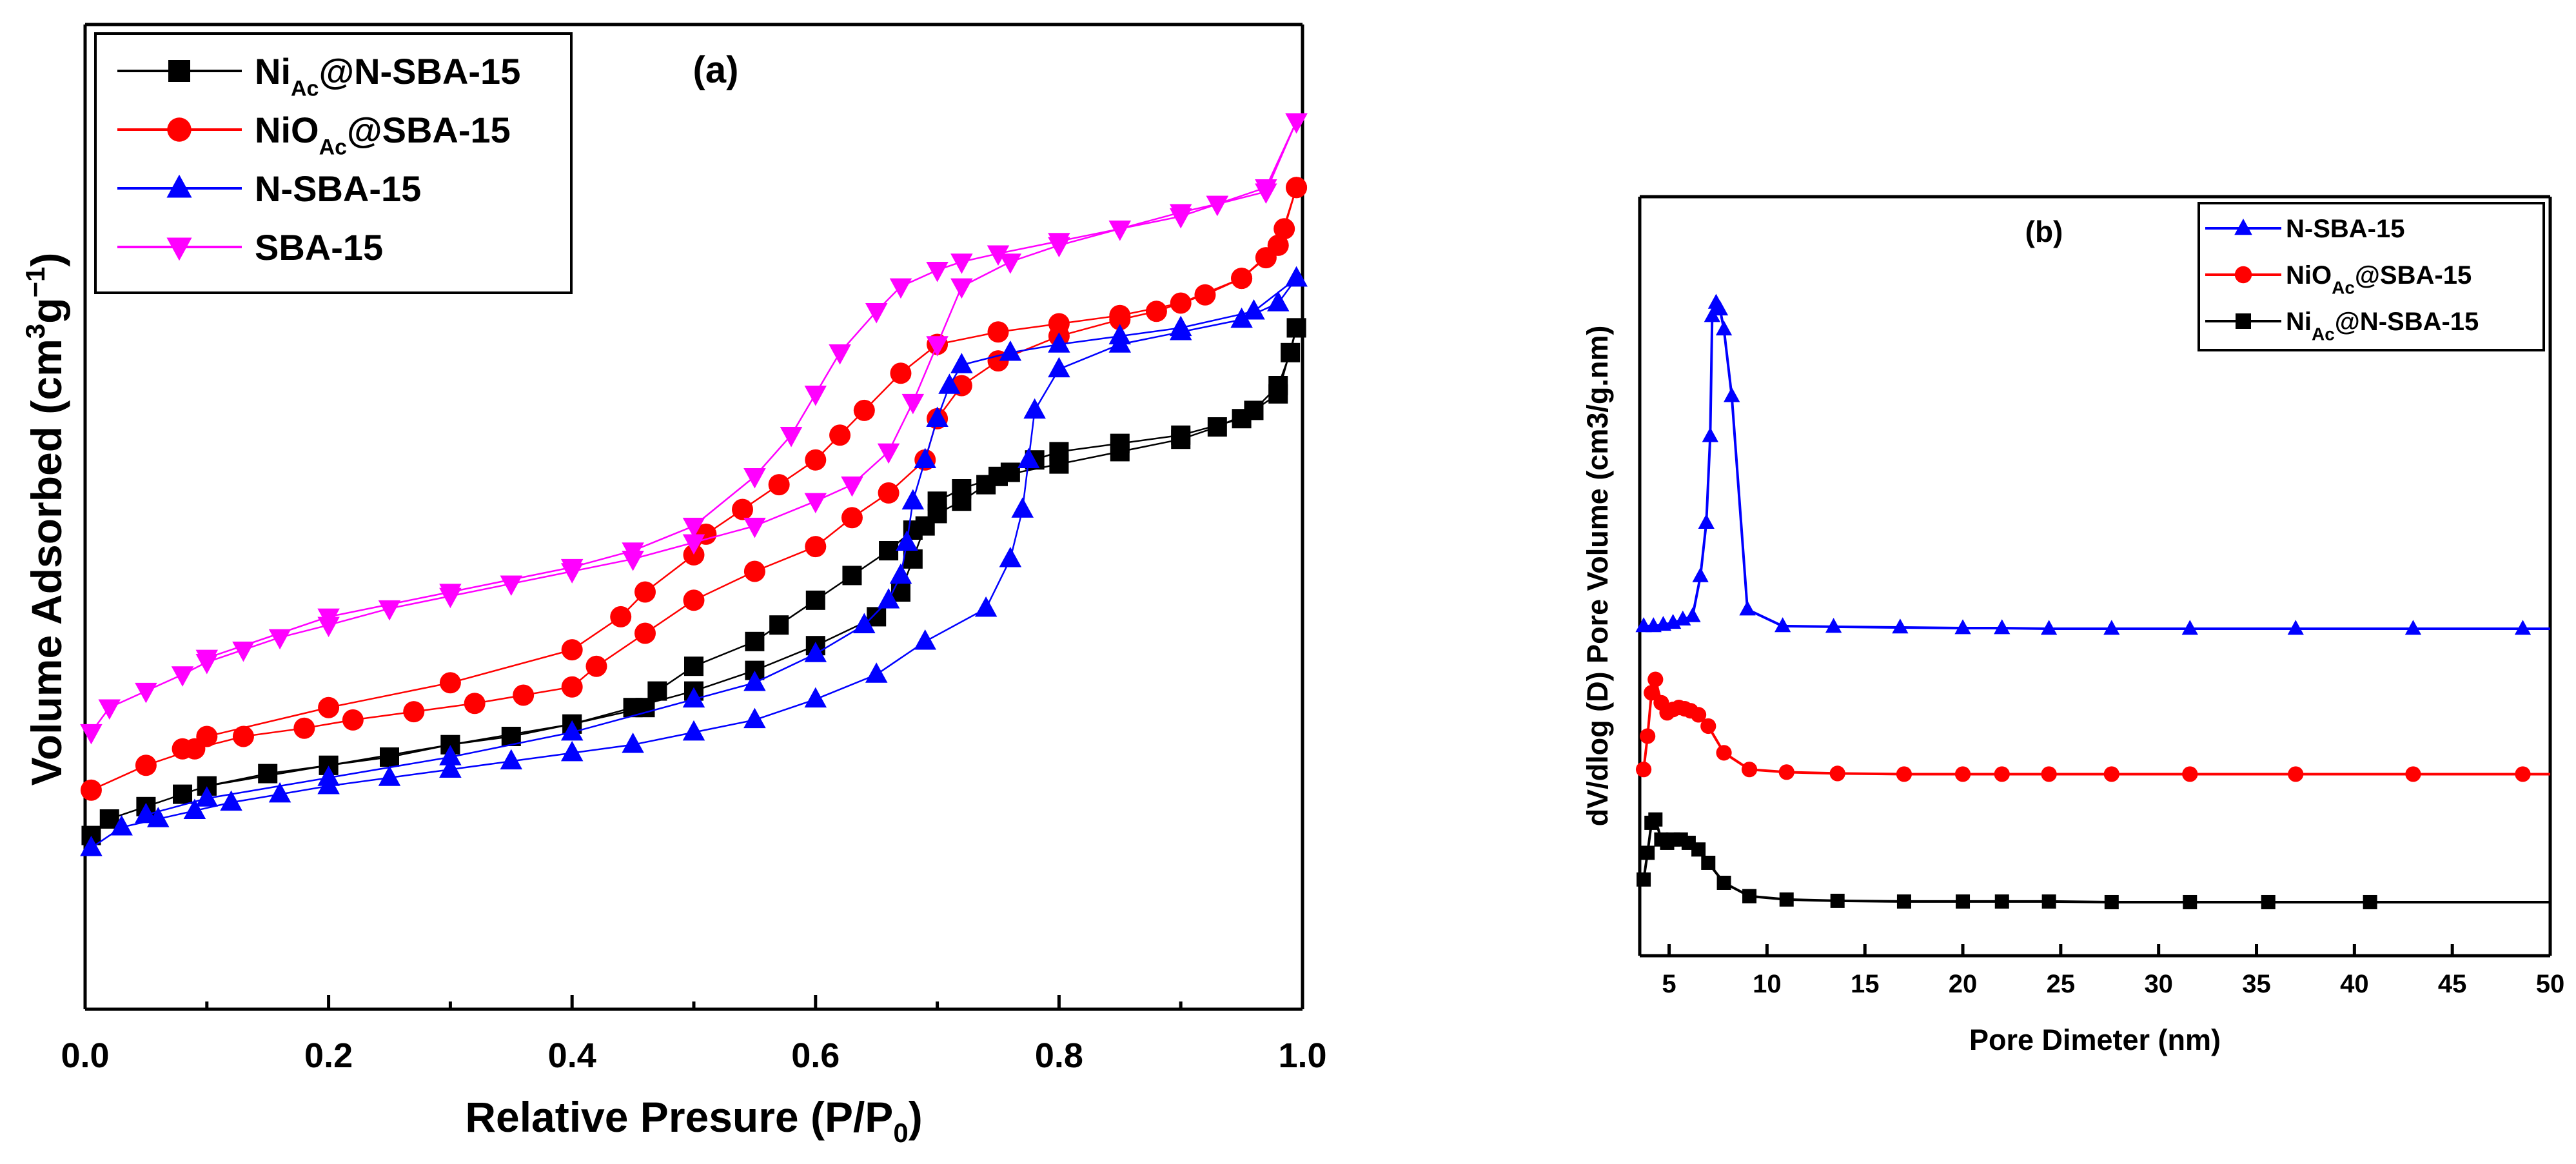 The height and width of the screenshot is (1164, 2576). I want to click on panel-a-y-axis-label-sup1: 3, so click(35, 331).